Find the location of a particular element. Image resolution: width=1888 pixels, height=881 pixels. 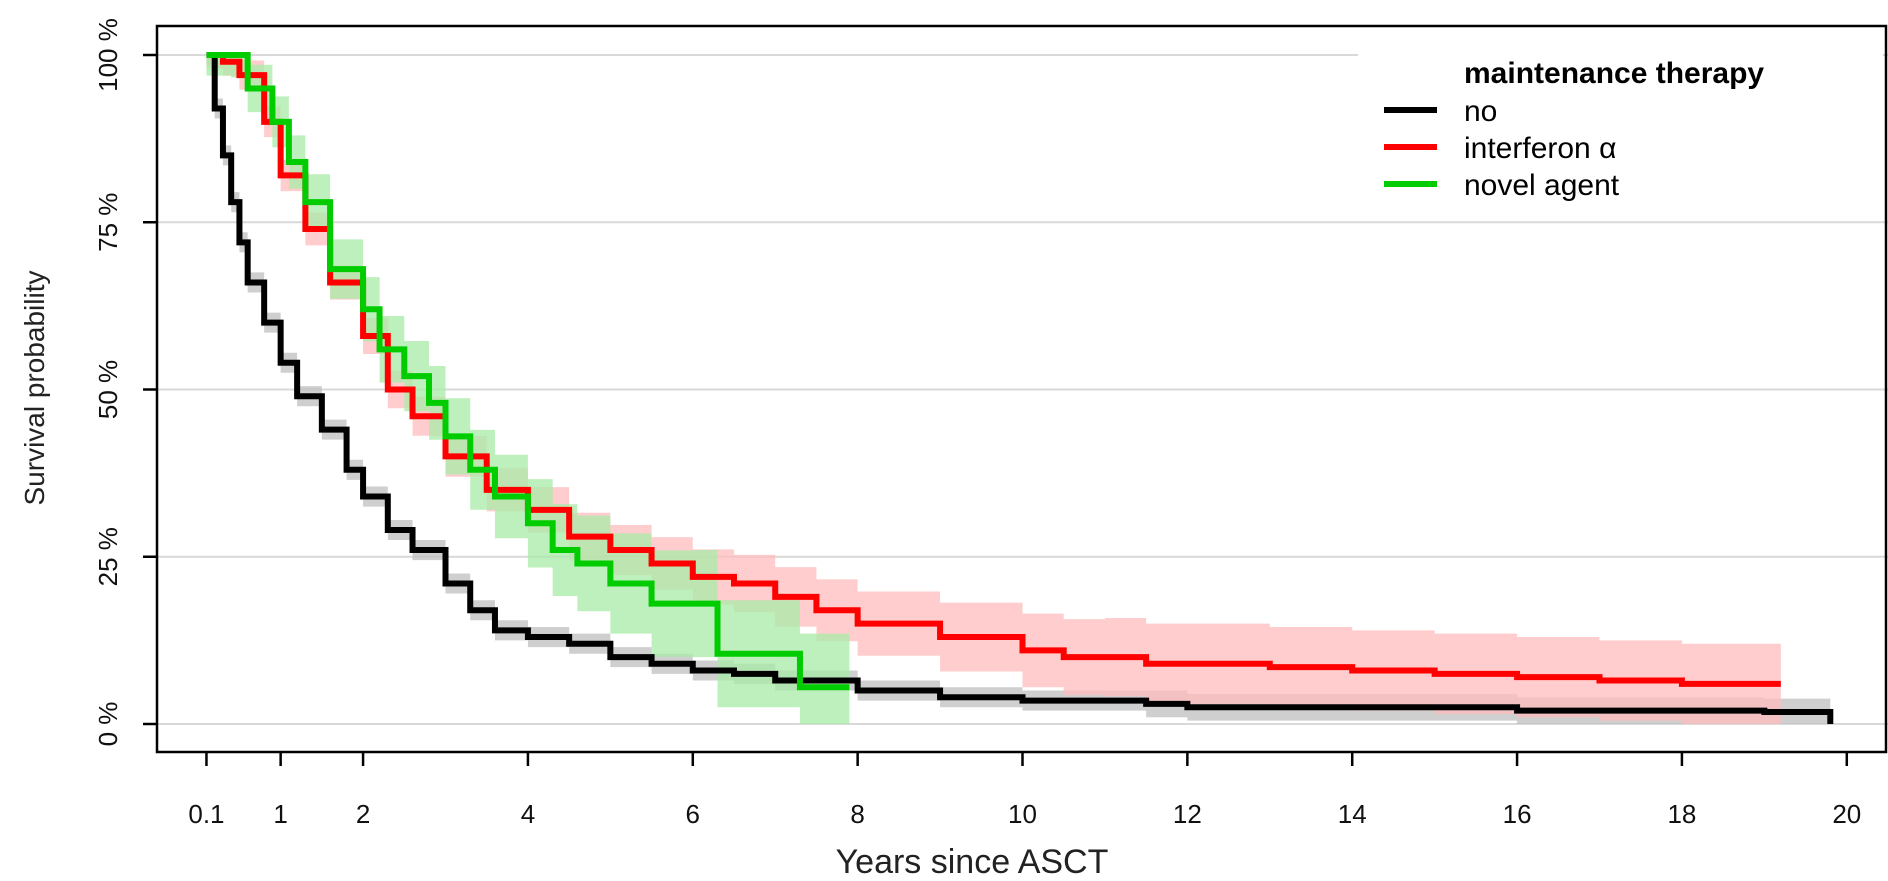

x-axis: 0.1 1 2 4 6 8 10 12 14 16 18 20 is located at coordinates (1024, 790).